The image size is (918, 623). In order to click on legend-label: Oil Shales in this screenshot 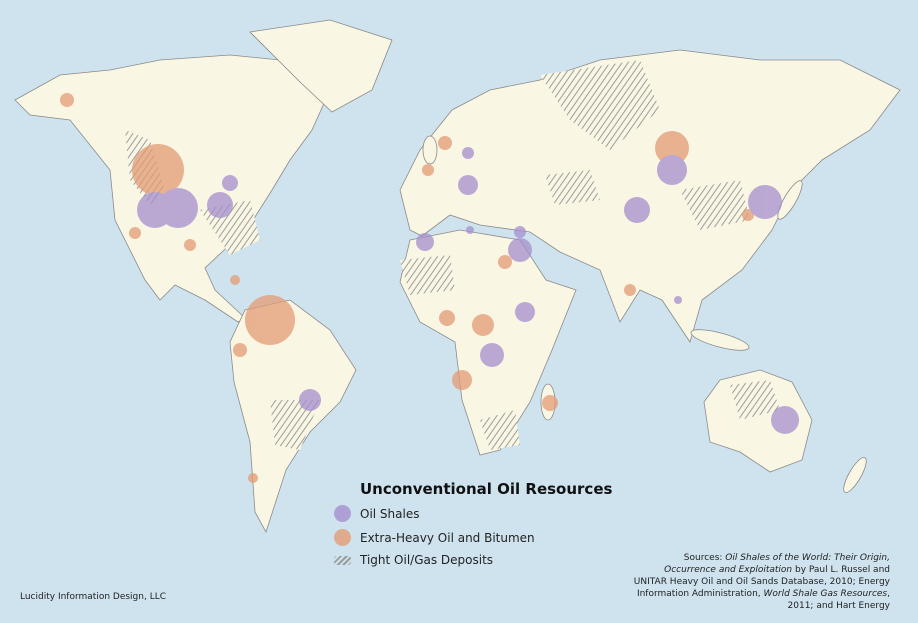, I will do `click(390, 513)`.